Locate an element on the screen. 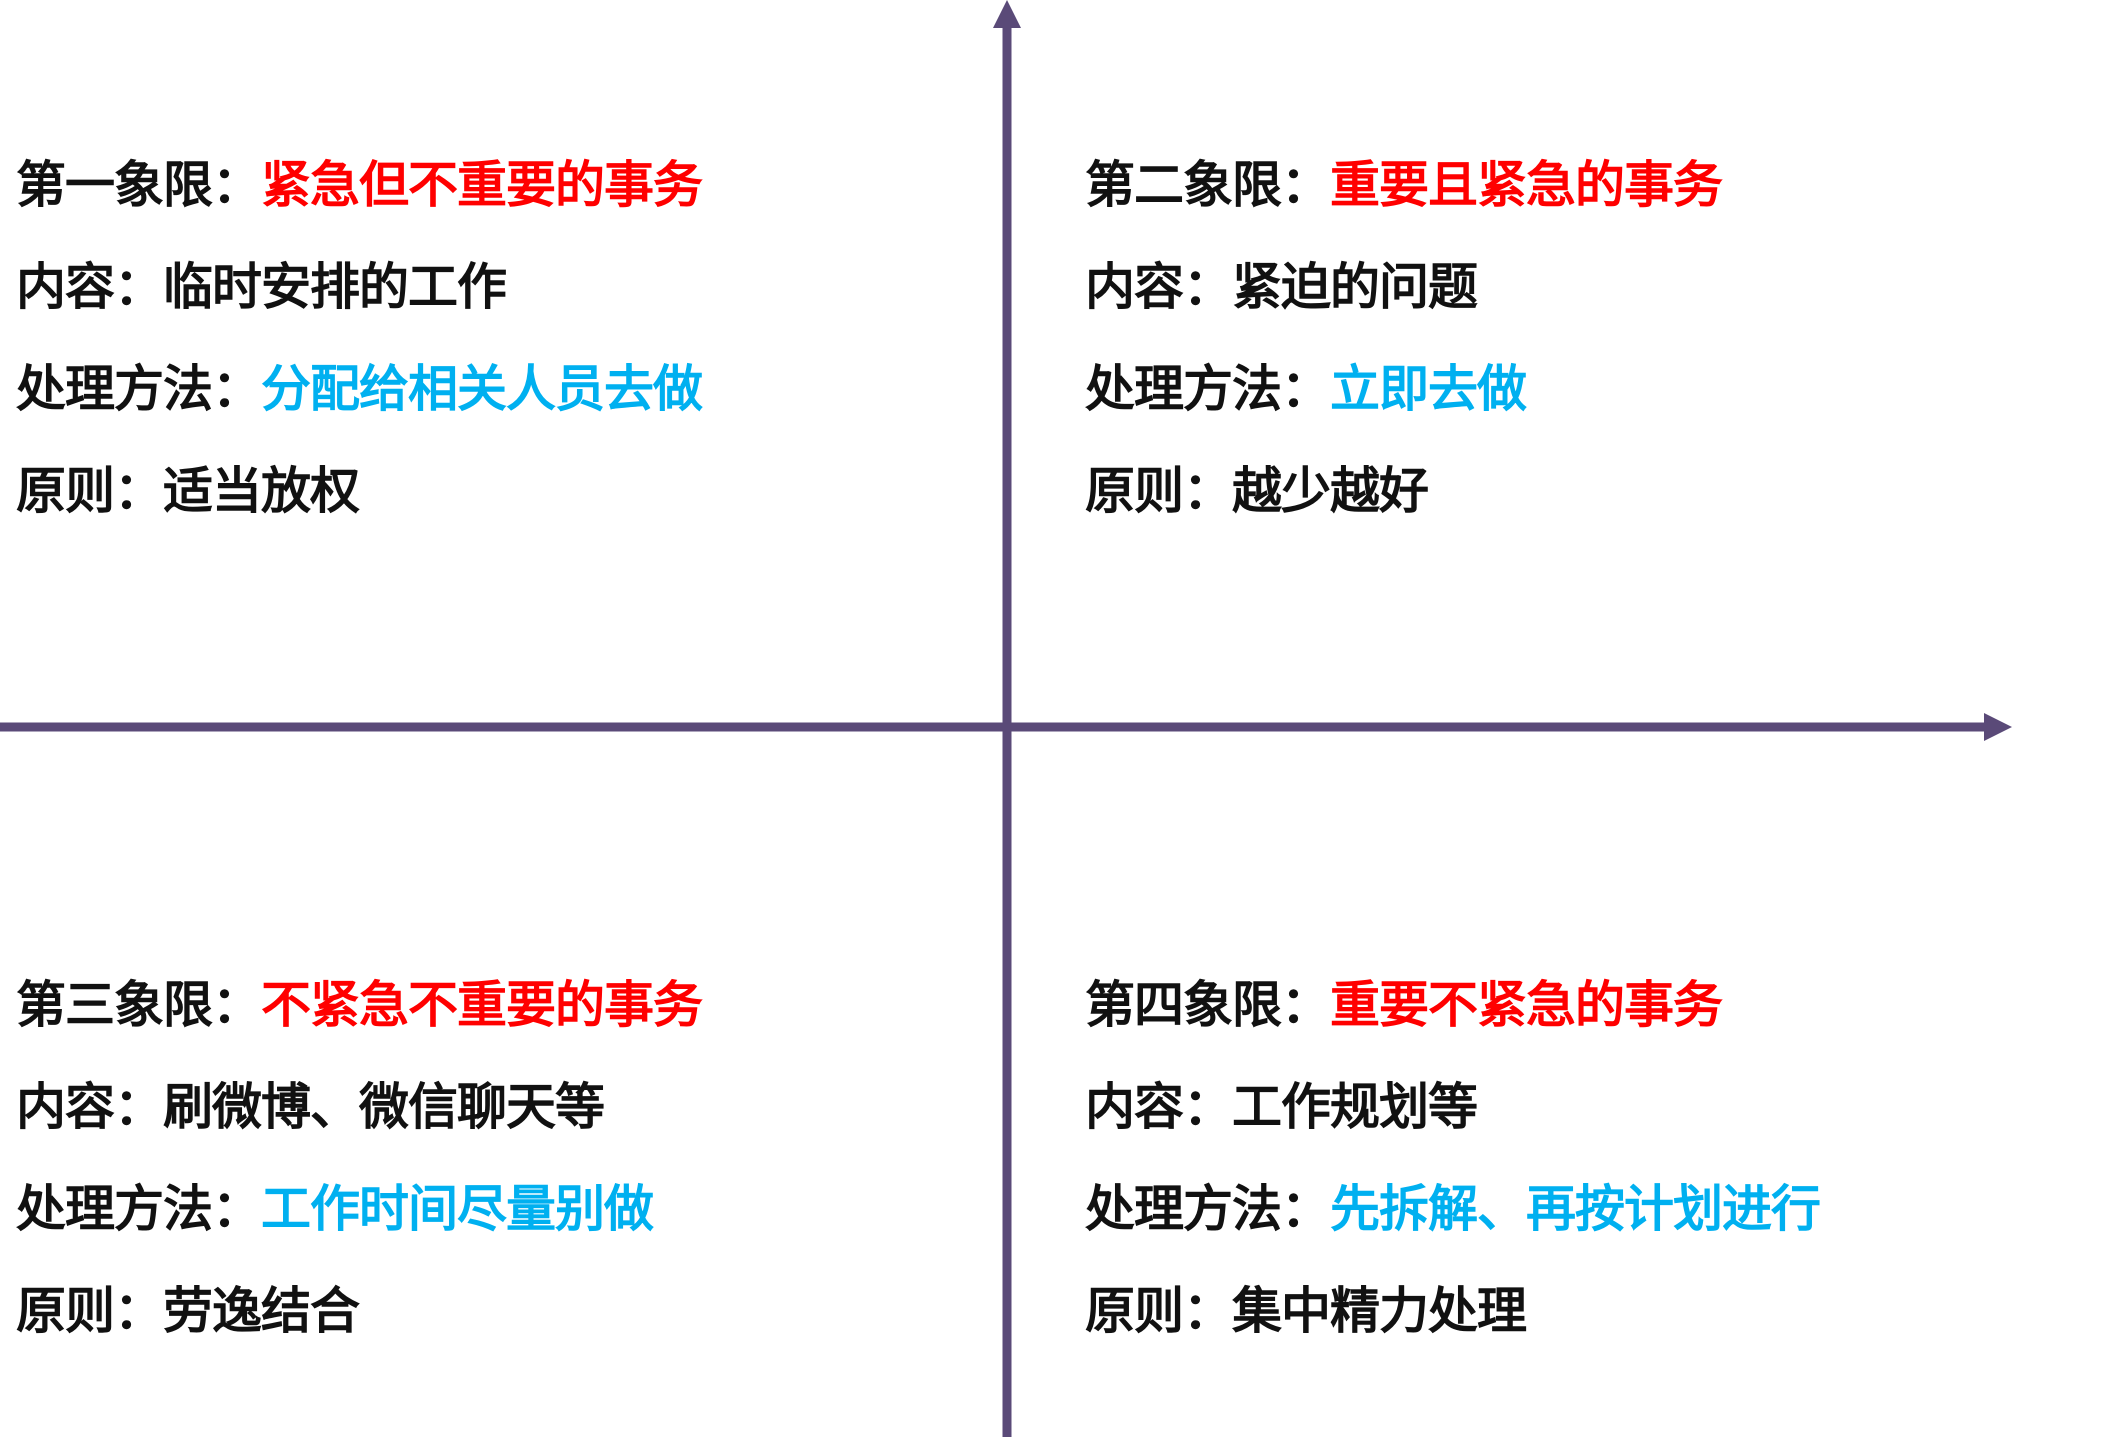 The height and width of the screenshot is (1437, 2113). quadrant-principle: 原则：集中精力处理 is located at coordinates (1560, 1327).